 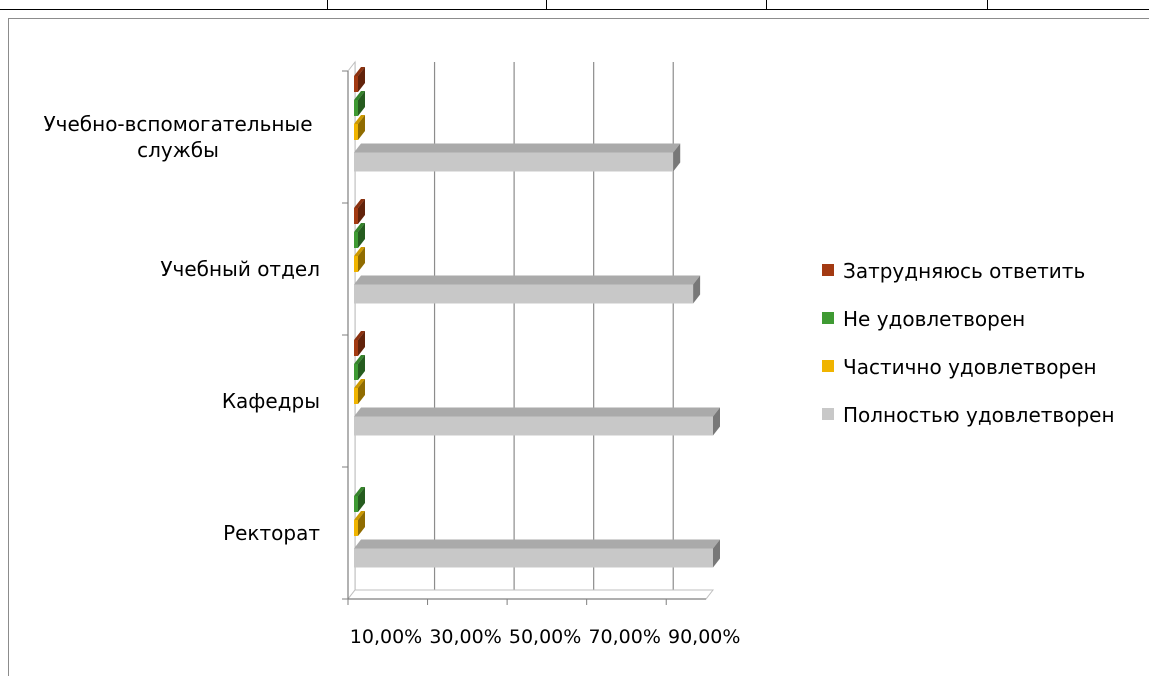 I want to click on x-tick-label: 70,00%, so click(x=624, y=637).